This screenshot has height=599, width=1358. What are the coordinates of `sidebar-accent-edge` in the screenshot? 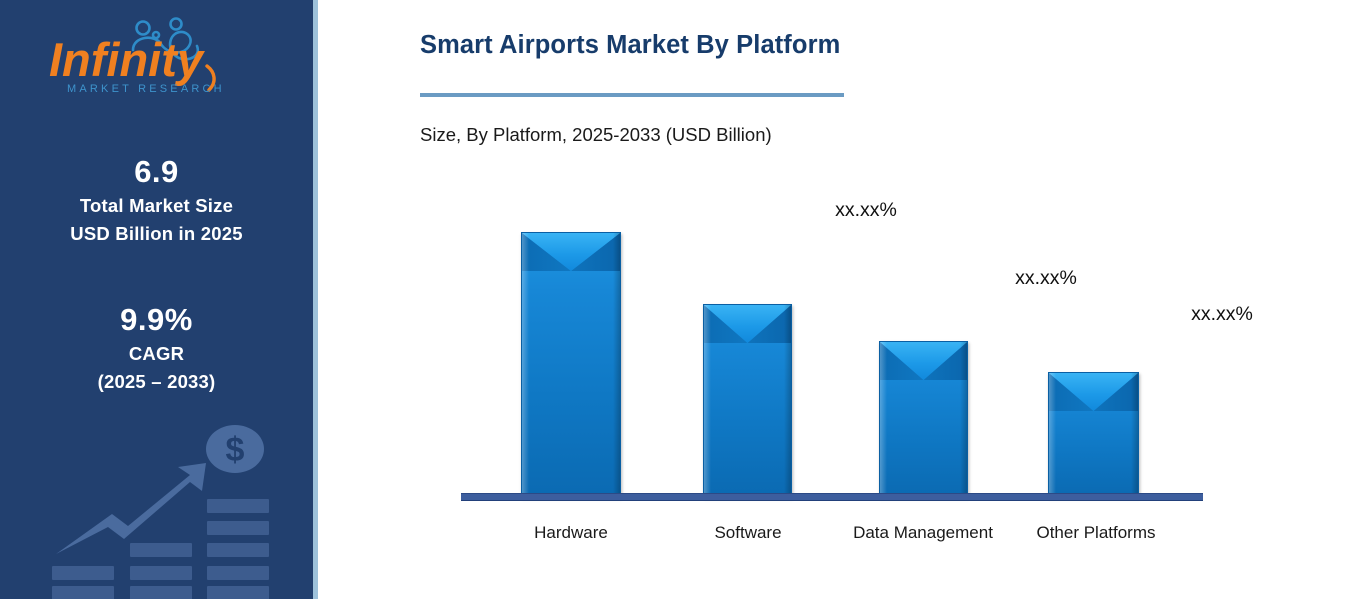 It's located at (315, 299).